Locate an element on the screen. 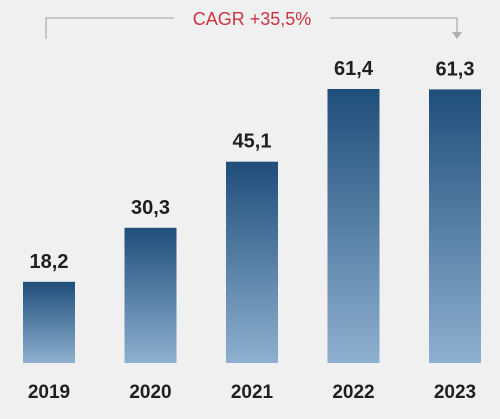 The width and height of the screenshot is (500, 419). bar-2022 is located at coordinates (353, 226).